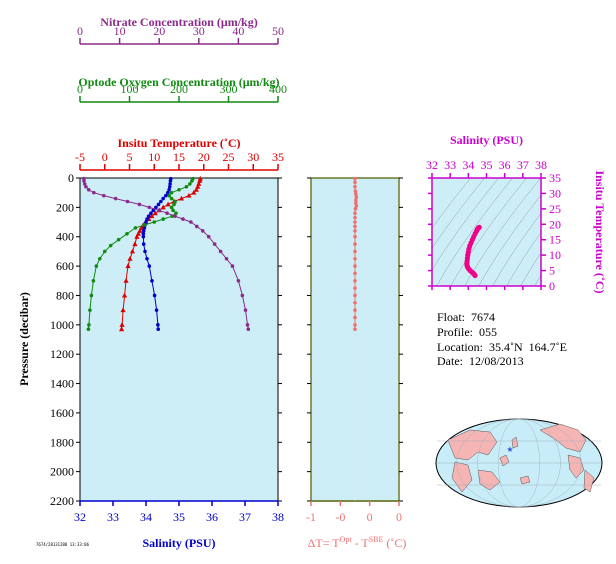 This screenshot has height=564, width=616. What do you see at coordinates (467, 332) in the screenshot?
I see `info-profile: Profile: 055` at bounding box center [467, 332].